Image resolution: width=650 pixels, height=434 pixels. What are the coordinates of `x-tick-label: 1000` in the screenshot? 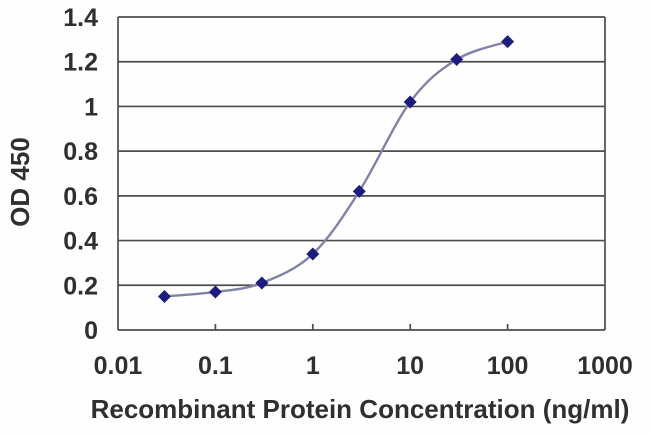 It's located at (605, 366).